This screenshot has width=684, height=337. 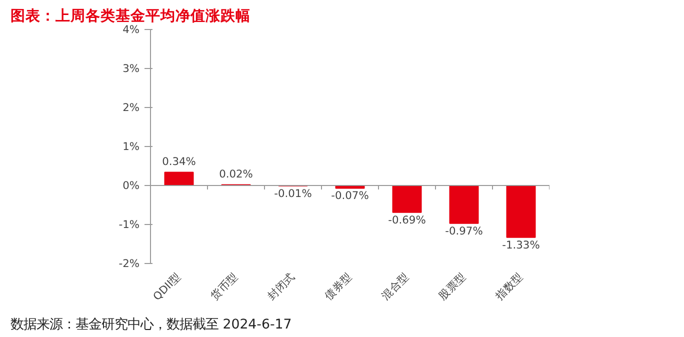 What do you see at coordinates (293, 193) in the screenshot?
I see `data-label: -0.01%` at bounding box center [293, 193].